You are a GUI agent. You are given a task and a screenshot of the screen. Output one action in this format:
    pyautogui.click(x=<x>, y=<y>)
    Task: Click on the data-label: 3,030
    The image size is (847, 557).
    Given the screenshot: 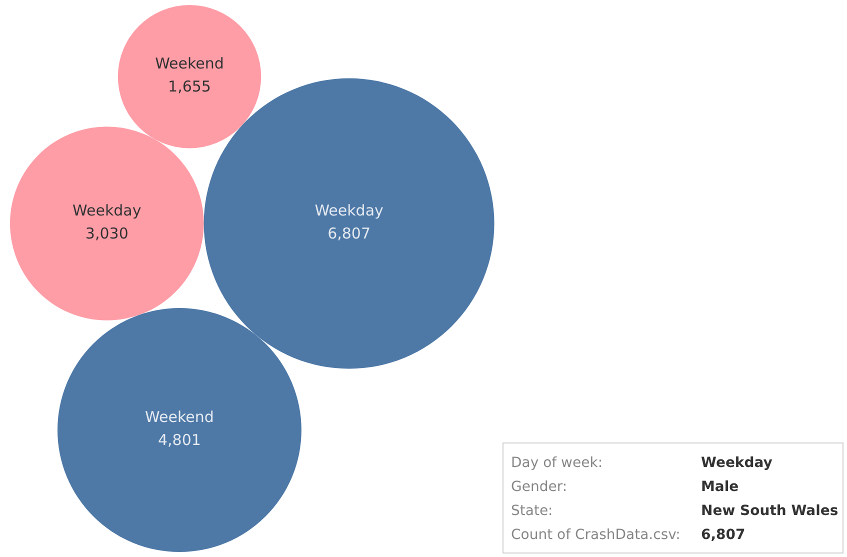 What is the action you would take?
    pyautogui.click(x=106, y=233)
    